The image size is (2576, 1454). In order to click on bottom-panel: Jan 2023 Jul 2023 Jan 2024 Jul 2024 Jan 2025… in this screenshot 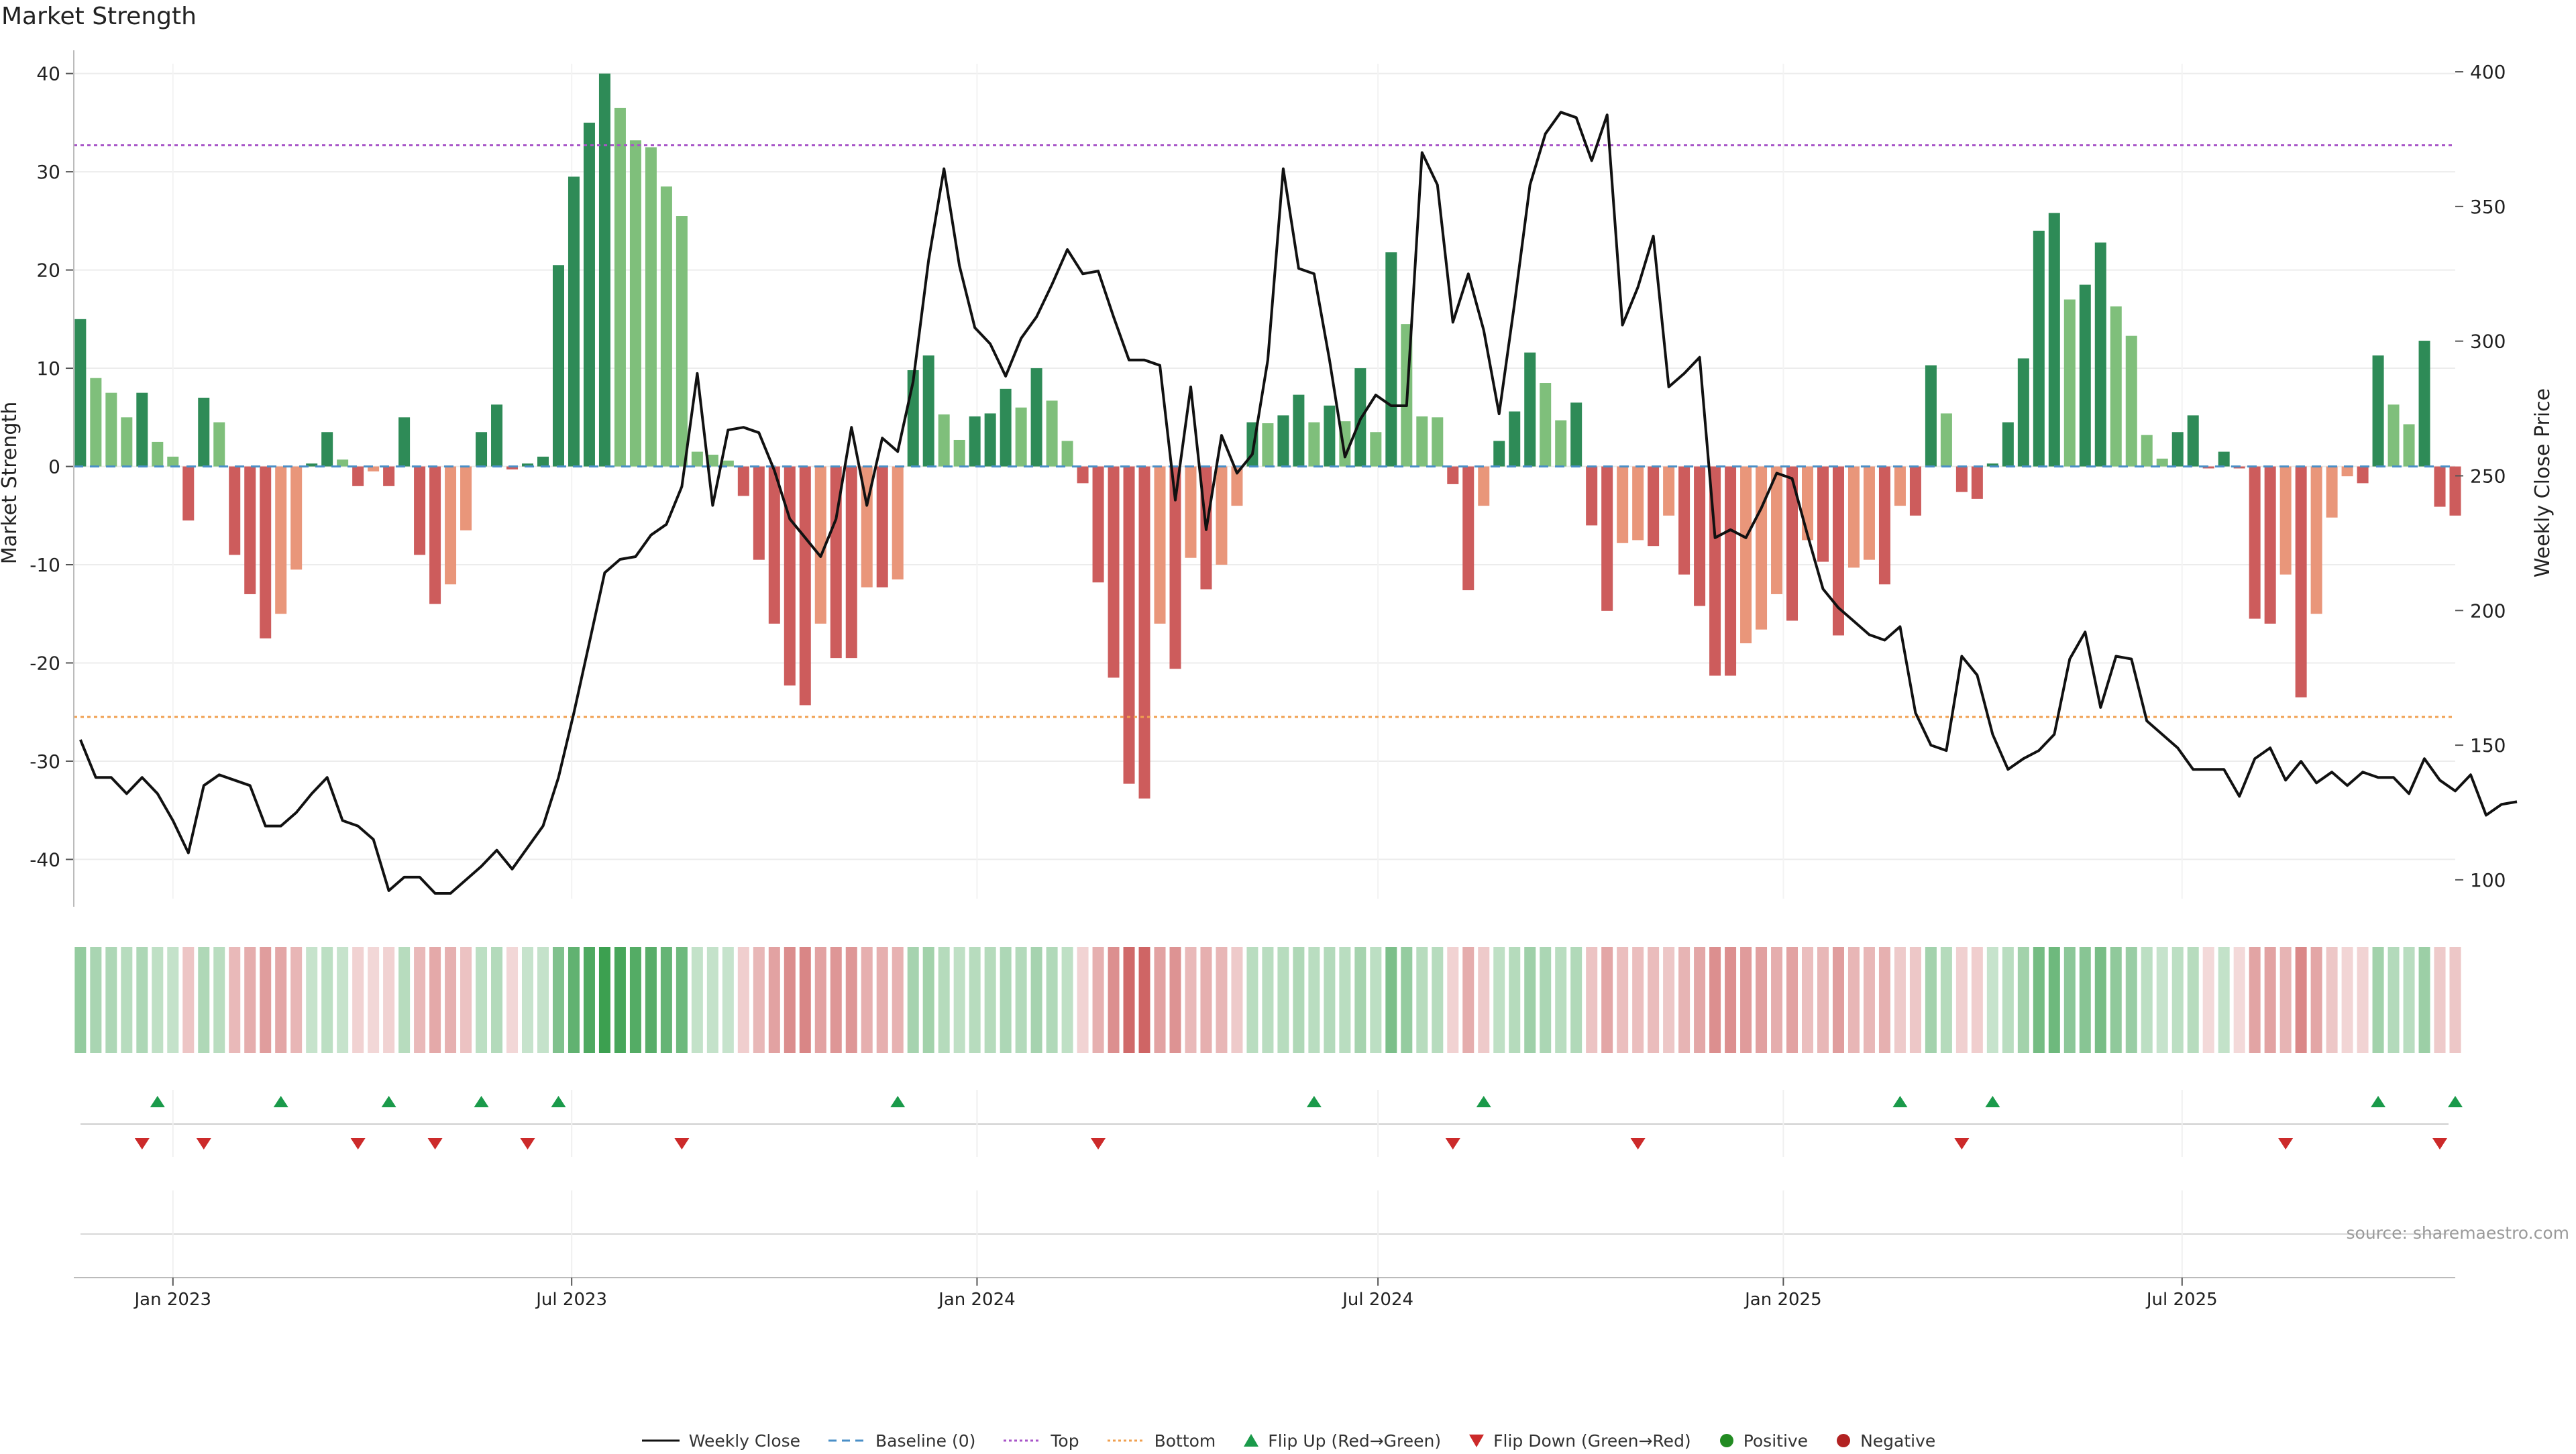, I will do `click(1264, 1250)`.